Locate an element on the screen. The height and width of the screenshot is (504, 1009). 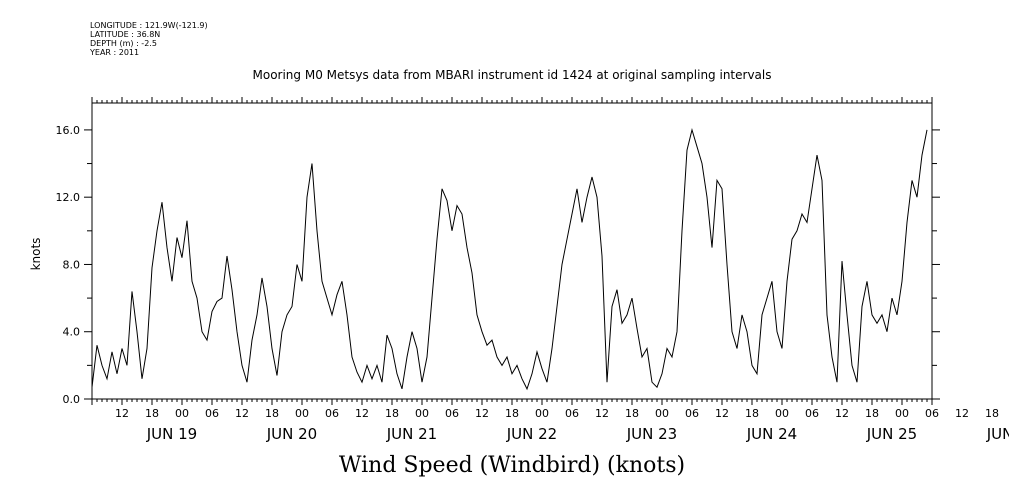
y-tick-label: 12.0 is located at coordinates (68, 197).